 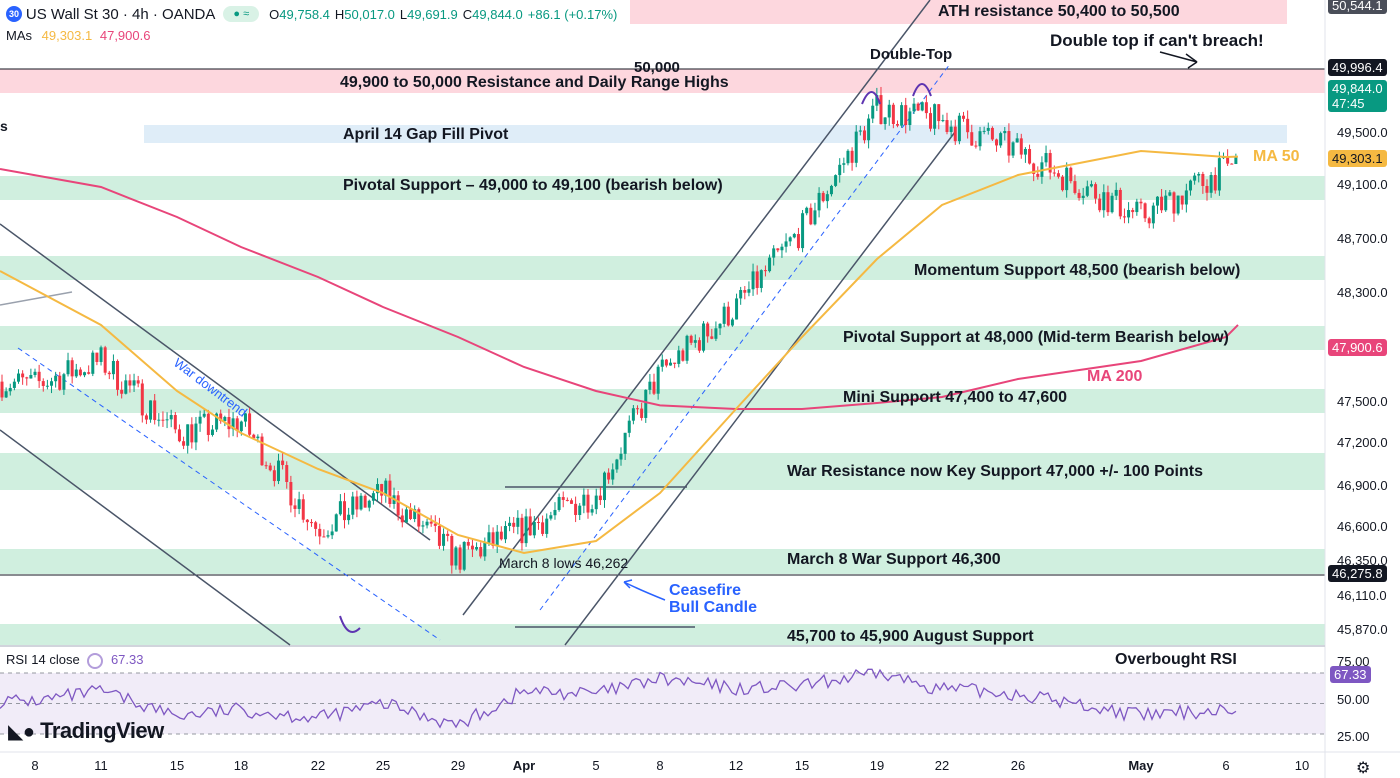 I want to click on ohlc-value: +86.1 (+0.17%), so click(x=572, y=14).